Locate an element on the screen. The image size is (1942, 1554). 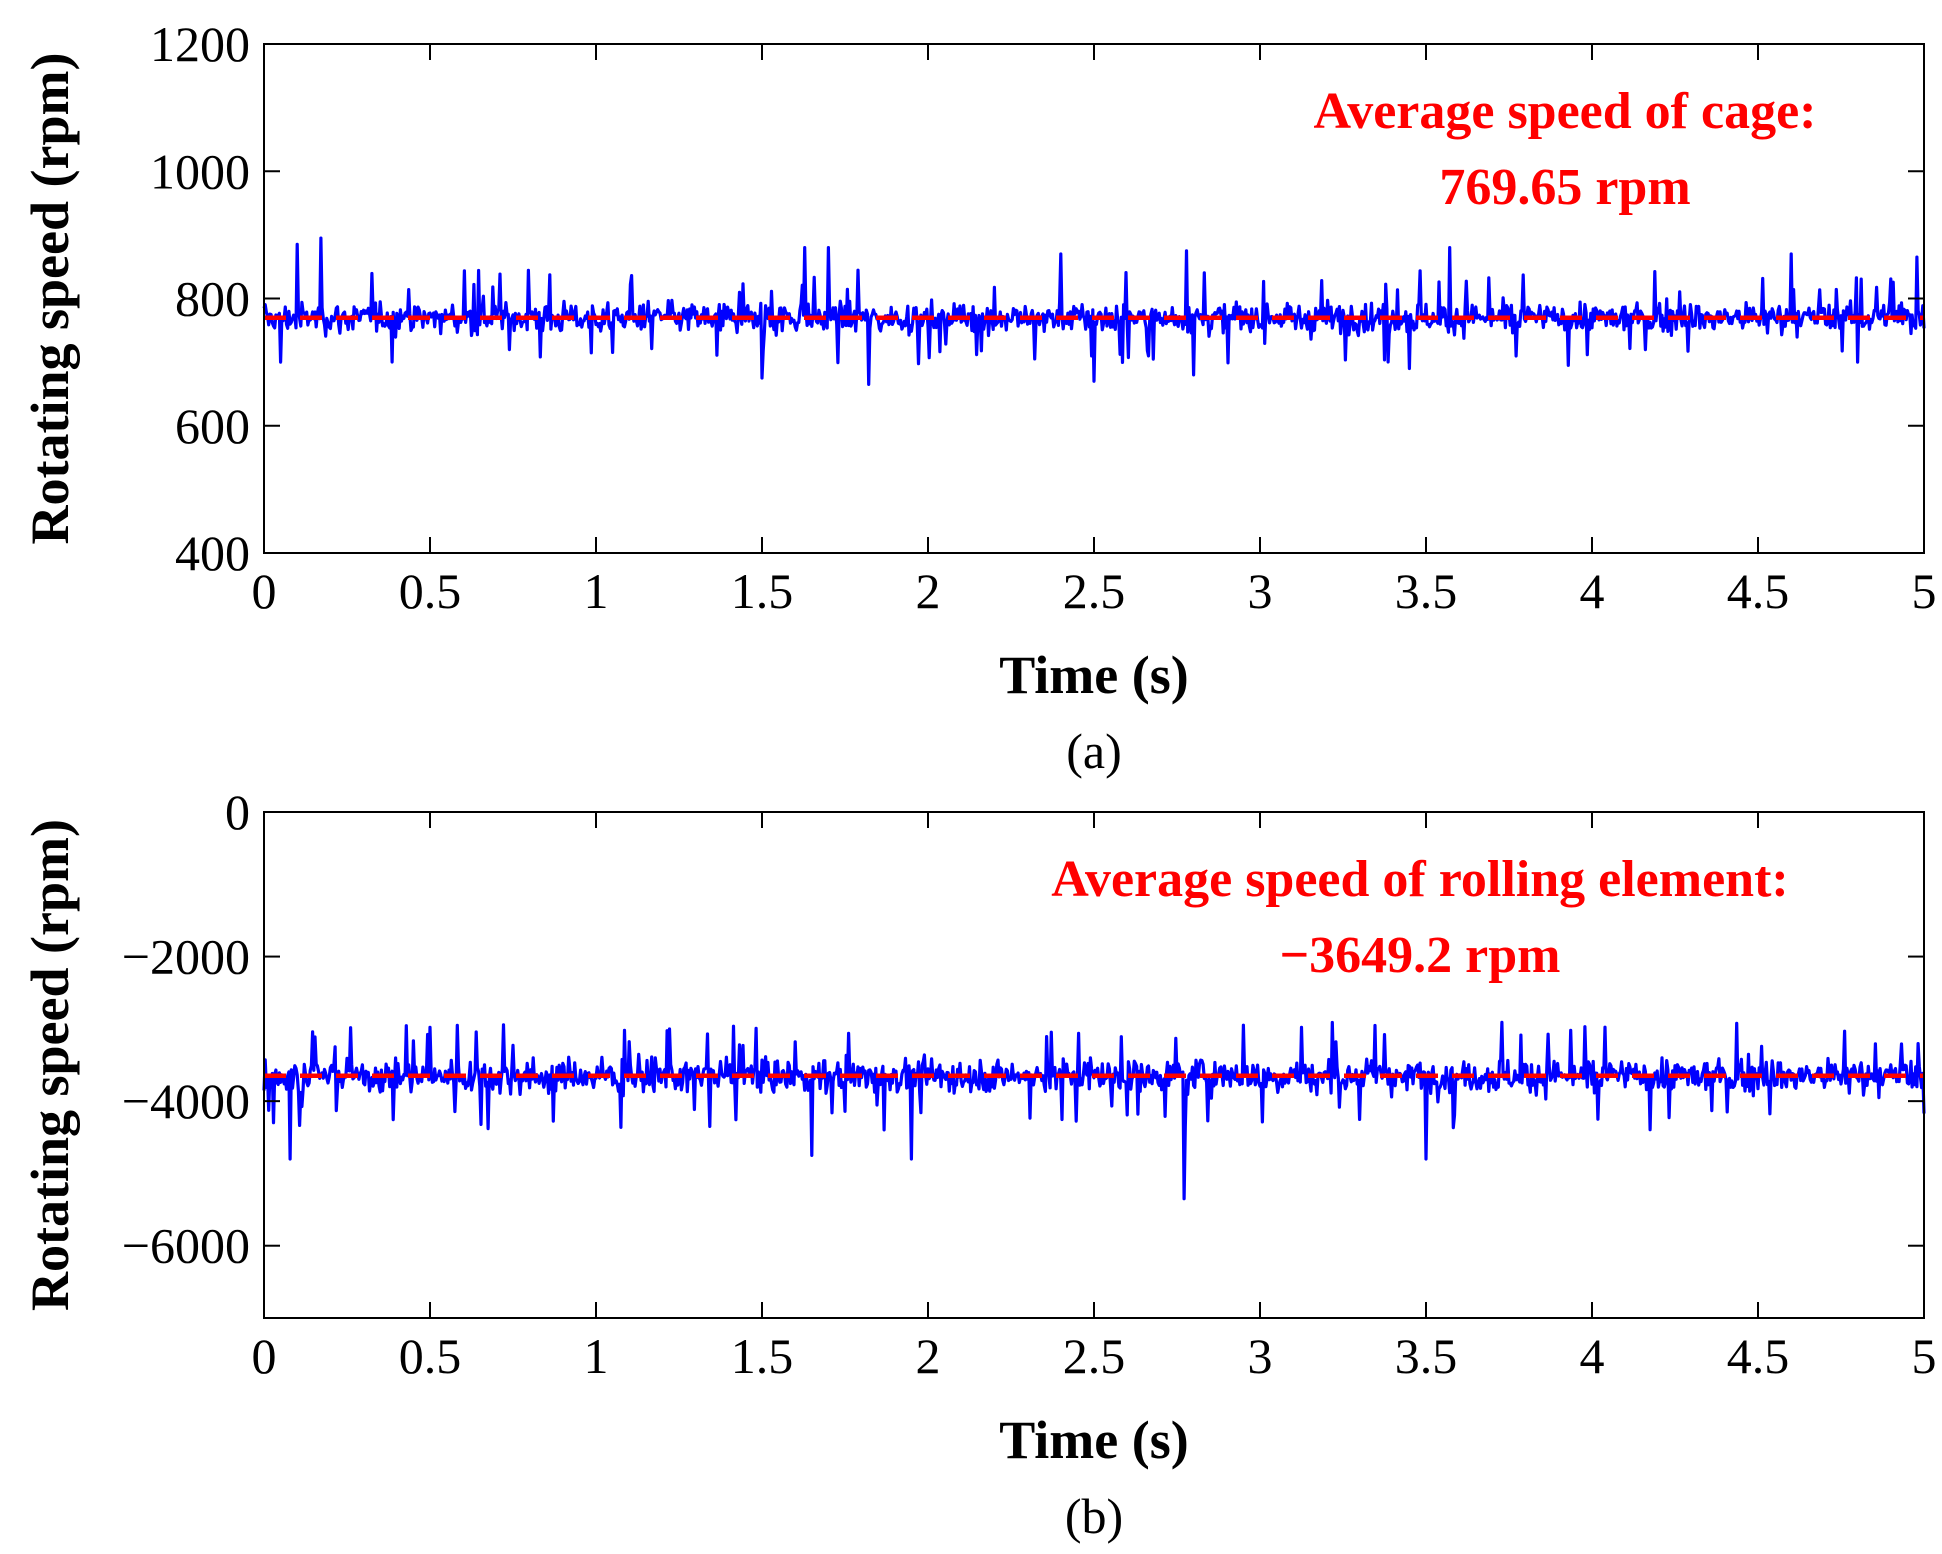
panel-label: (b) is located at coordinates (1094, 1516).